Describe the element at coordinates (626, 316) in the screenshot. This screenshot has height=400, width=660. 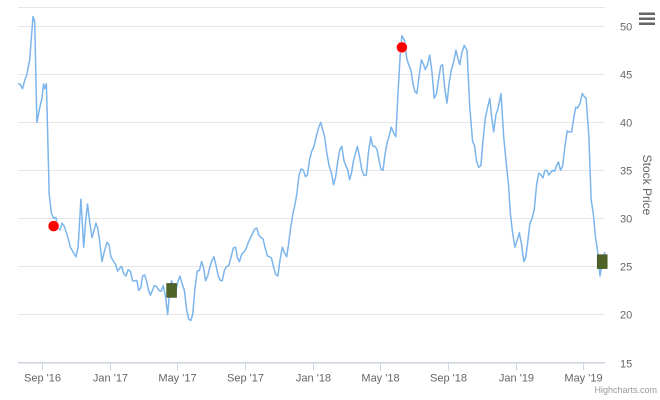
I see `y-tick-label-20: 20` at that location.